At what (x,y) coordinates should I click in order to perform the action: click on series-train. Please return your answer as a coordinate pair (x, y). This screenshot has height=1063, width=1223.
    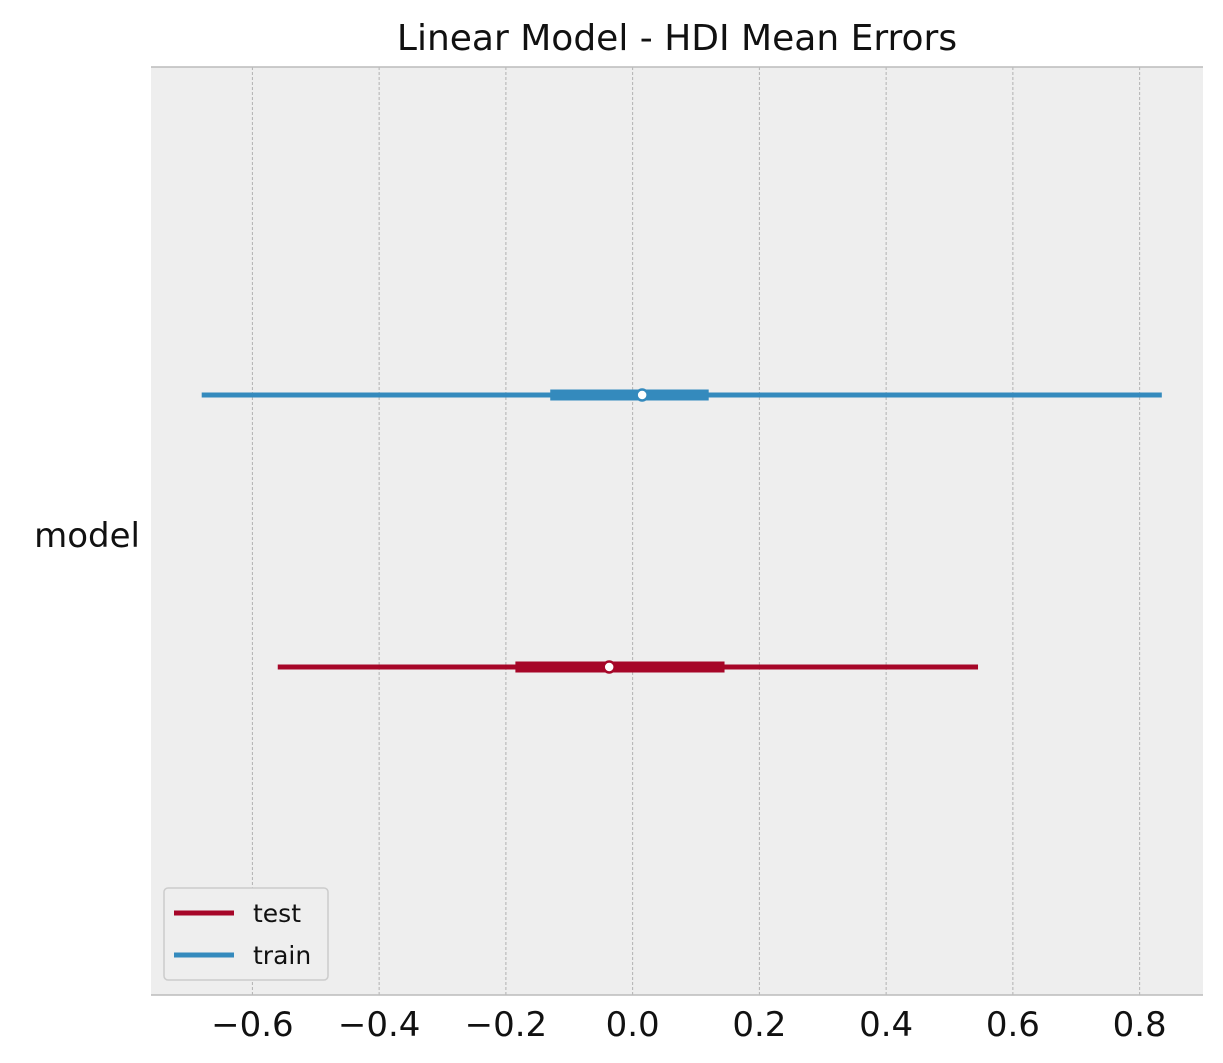
    Looking at the image, I should click on (681, 395).